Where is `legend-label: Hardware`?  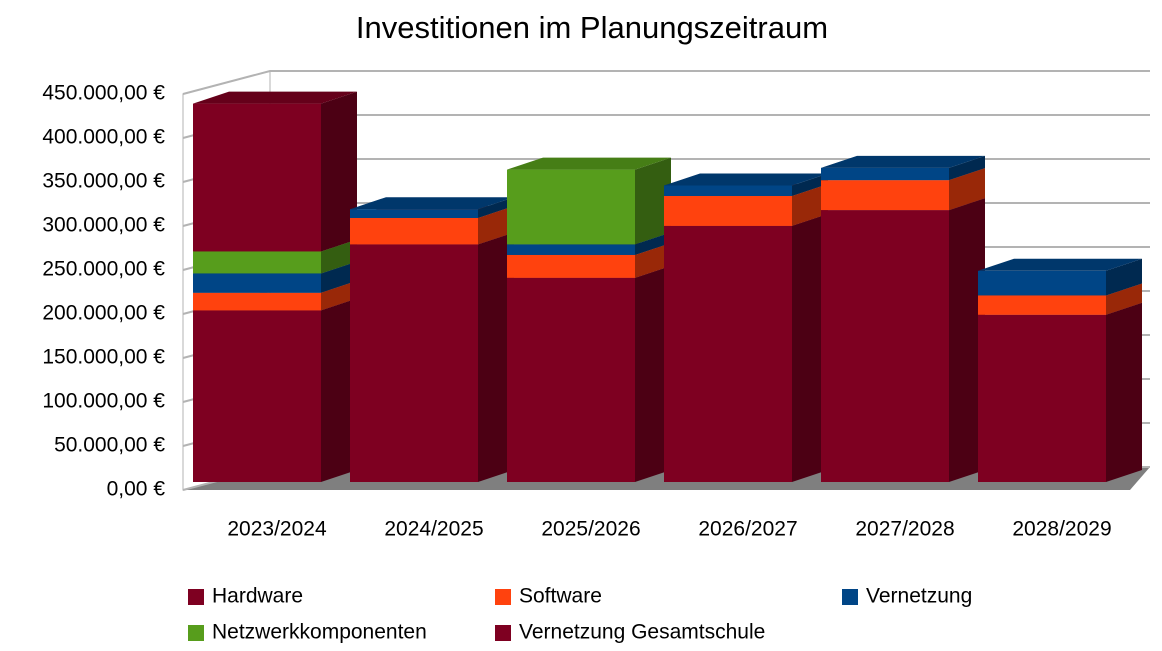
legend-label: Hardware is located at coordinates (257, 596).